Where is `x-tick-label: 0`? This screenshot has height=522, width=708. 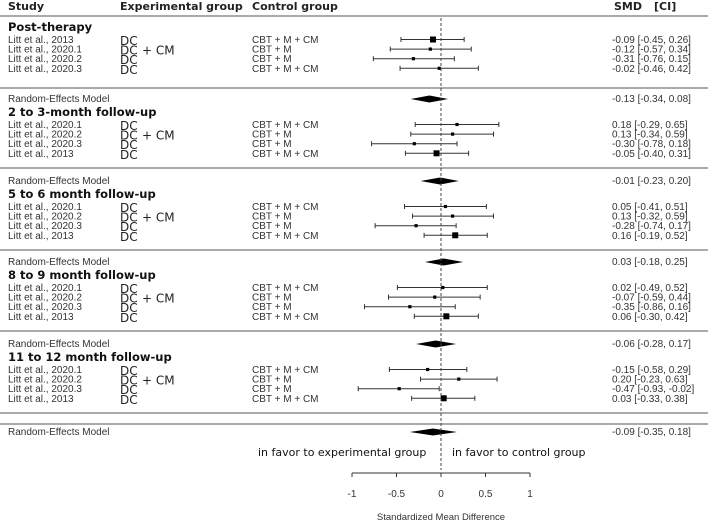
x-tick-label: 0 is located at coordinates (441, 494).